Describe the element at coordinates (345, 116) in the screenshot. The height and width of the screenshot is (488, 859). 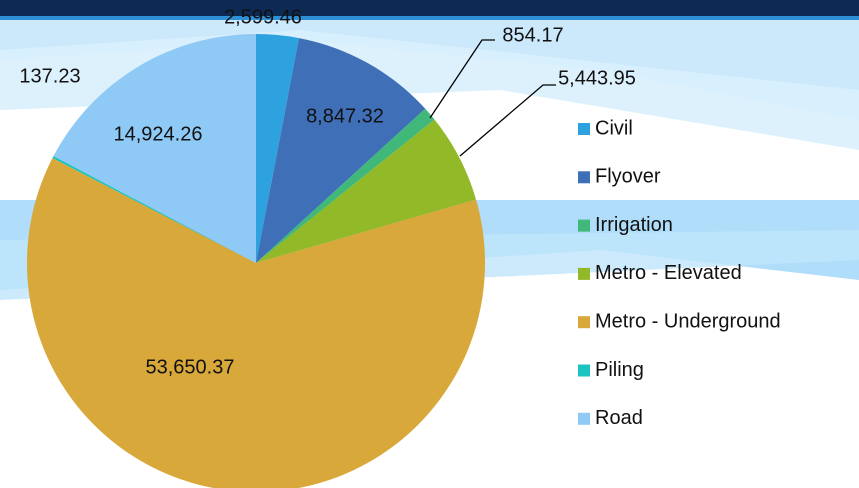
I see `data-label: 8,847.32` at that location.